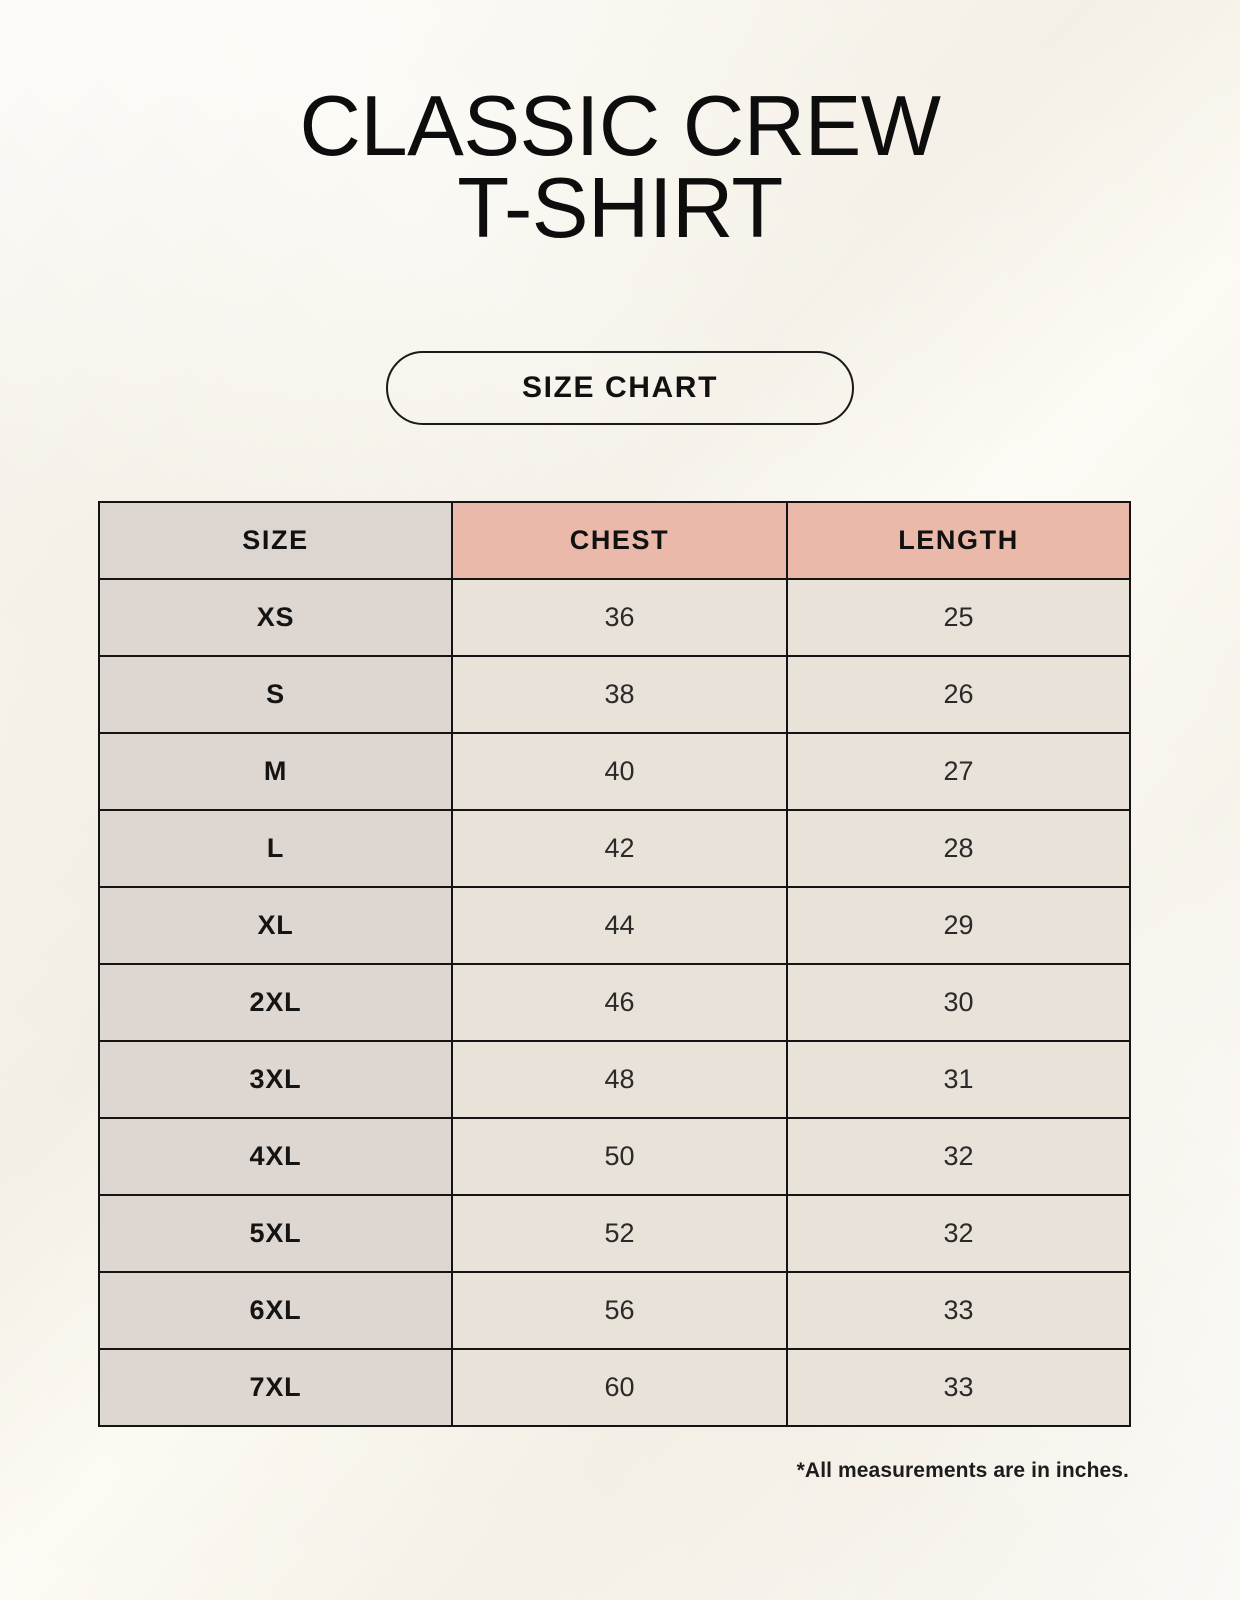 This screenshot has width=1240, height=1600. Describe the element at coordinates (275, 694) in the screenshot. I see `cell-size: S` at that location.